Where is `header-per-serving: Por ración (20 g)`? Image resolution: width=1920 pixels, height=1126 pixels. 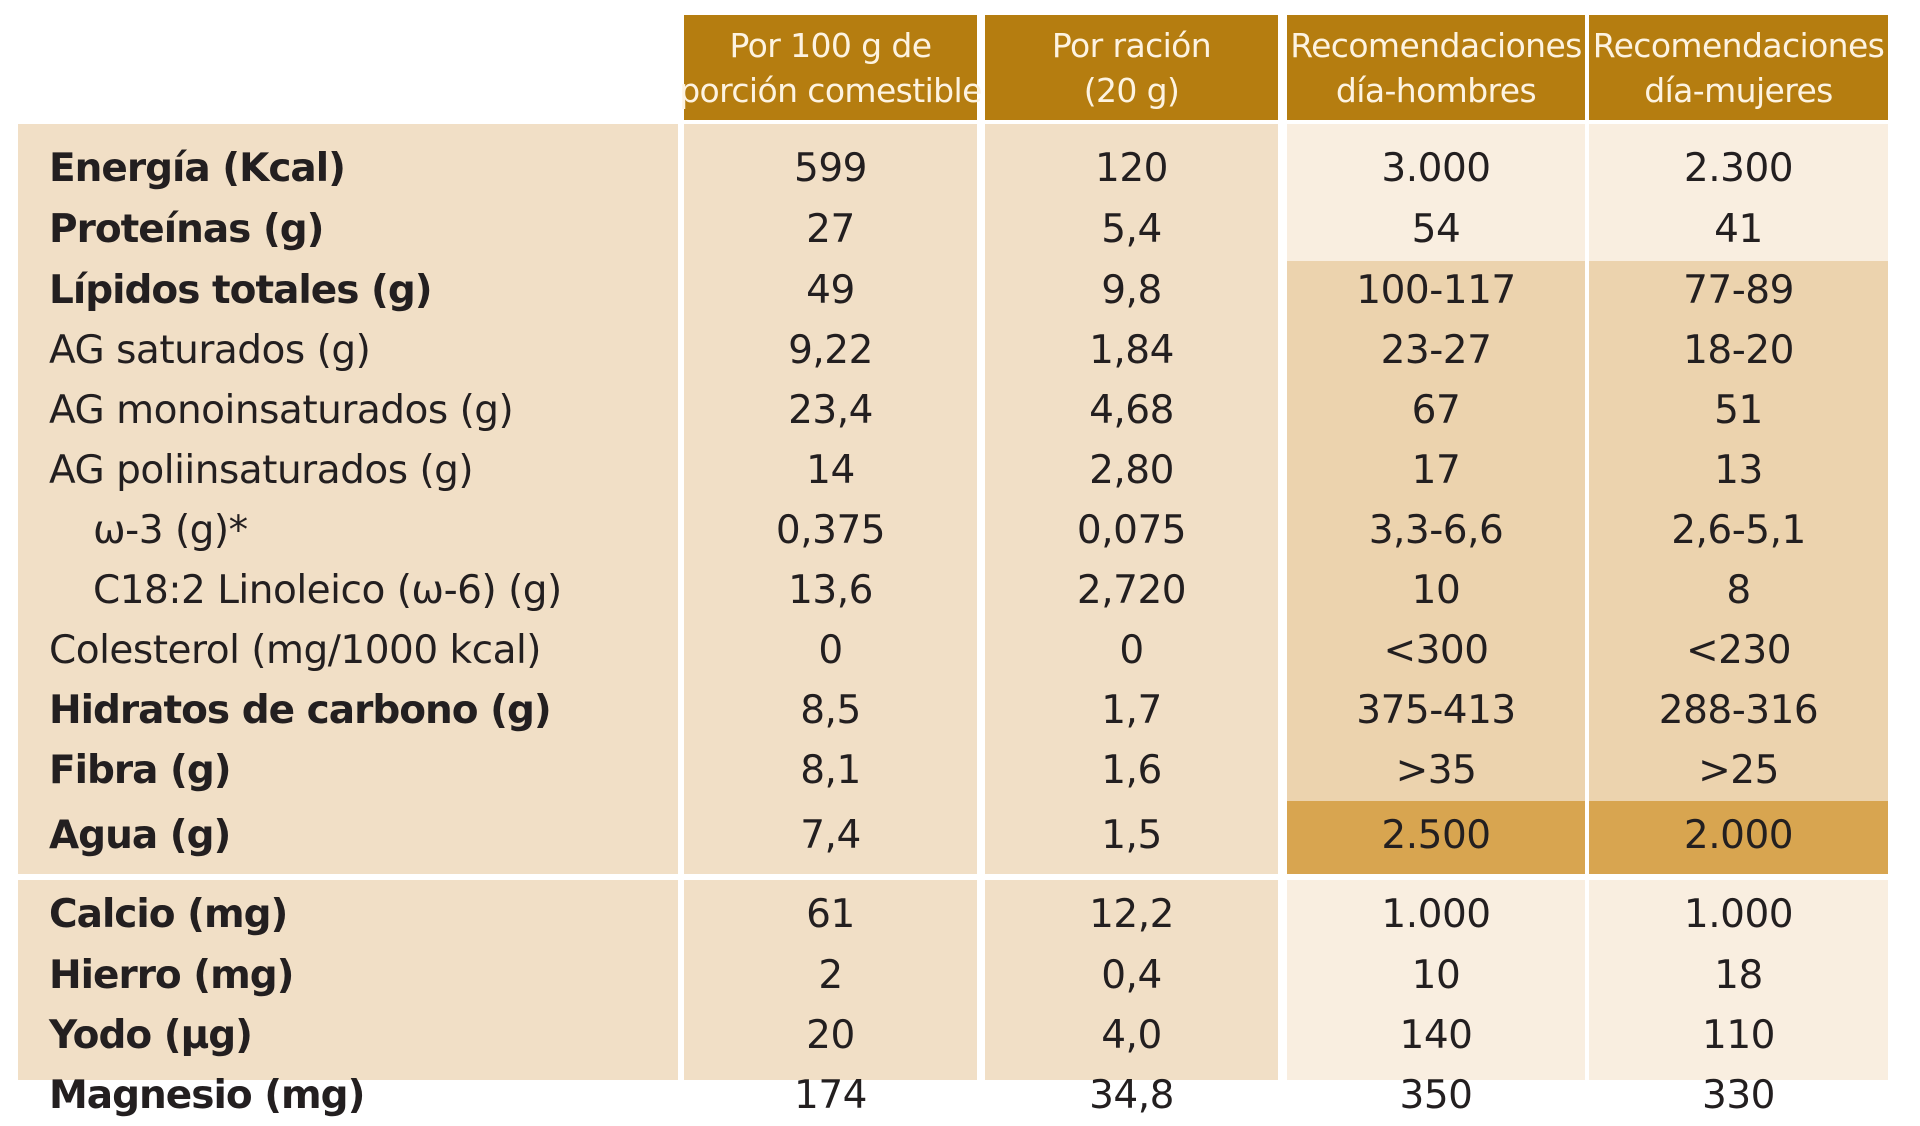 header-per-serving: Por ración (20 g) is located at coordinates (1131, 67).